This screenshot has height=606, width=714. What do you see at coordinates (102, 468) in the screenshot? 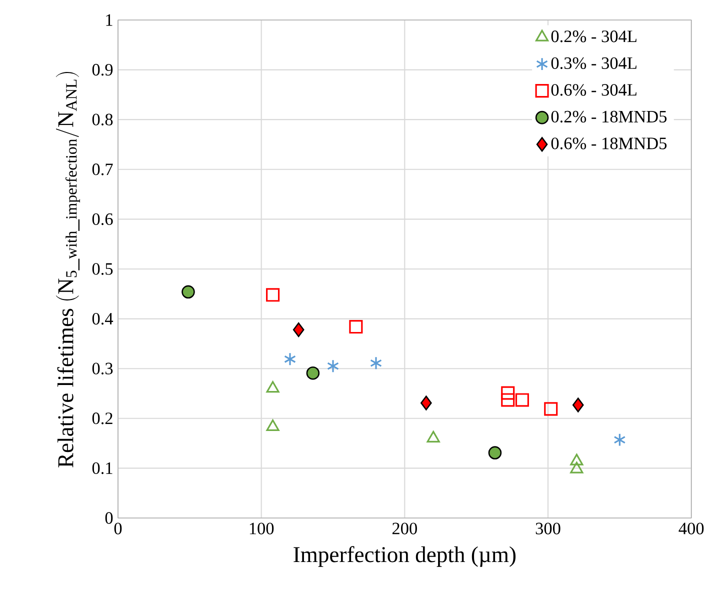
I see `y-tick-label: 0.1` at bounding box center [102, 468].